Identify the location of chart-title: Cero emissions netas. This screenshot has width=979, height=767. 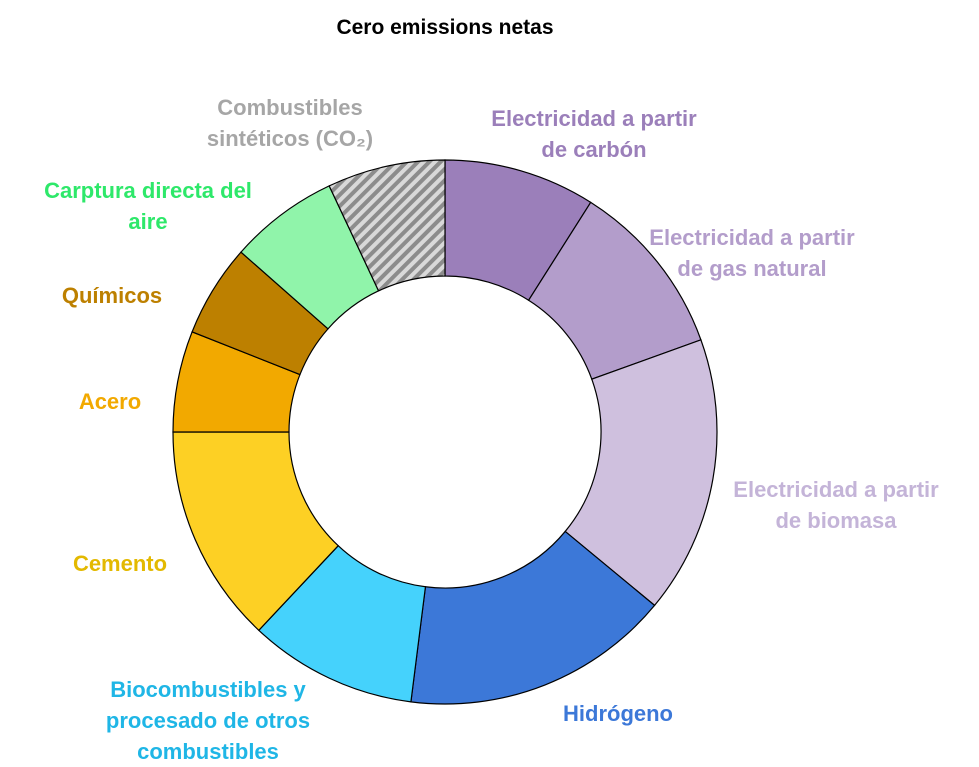
(445, 27).